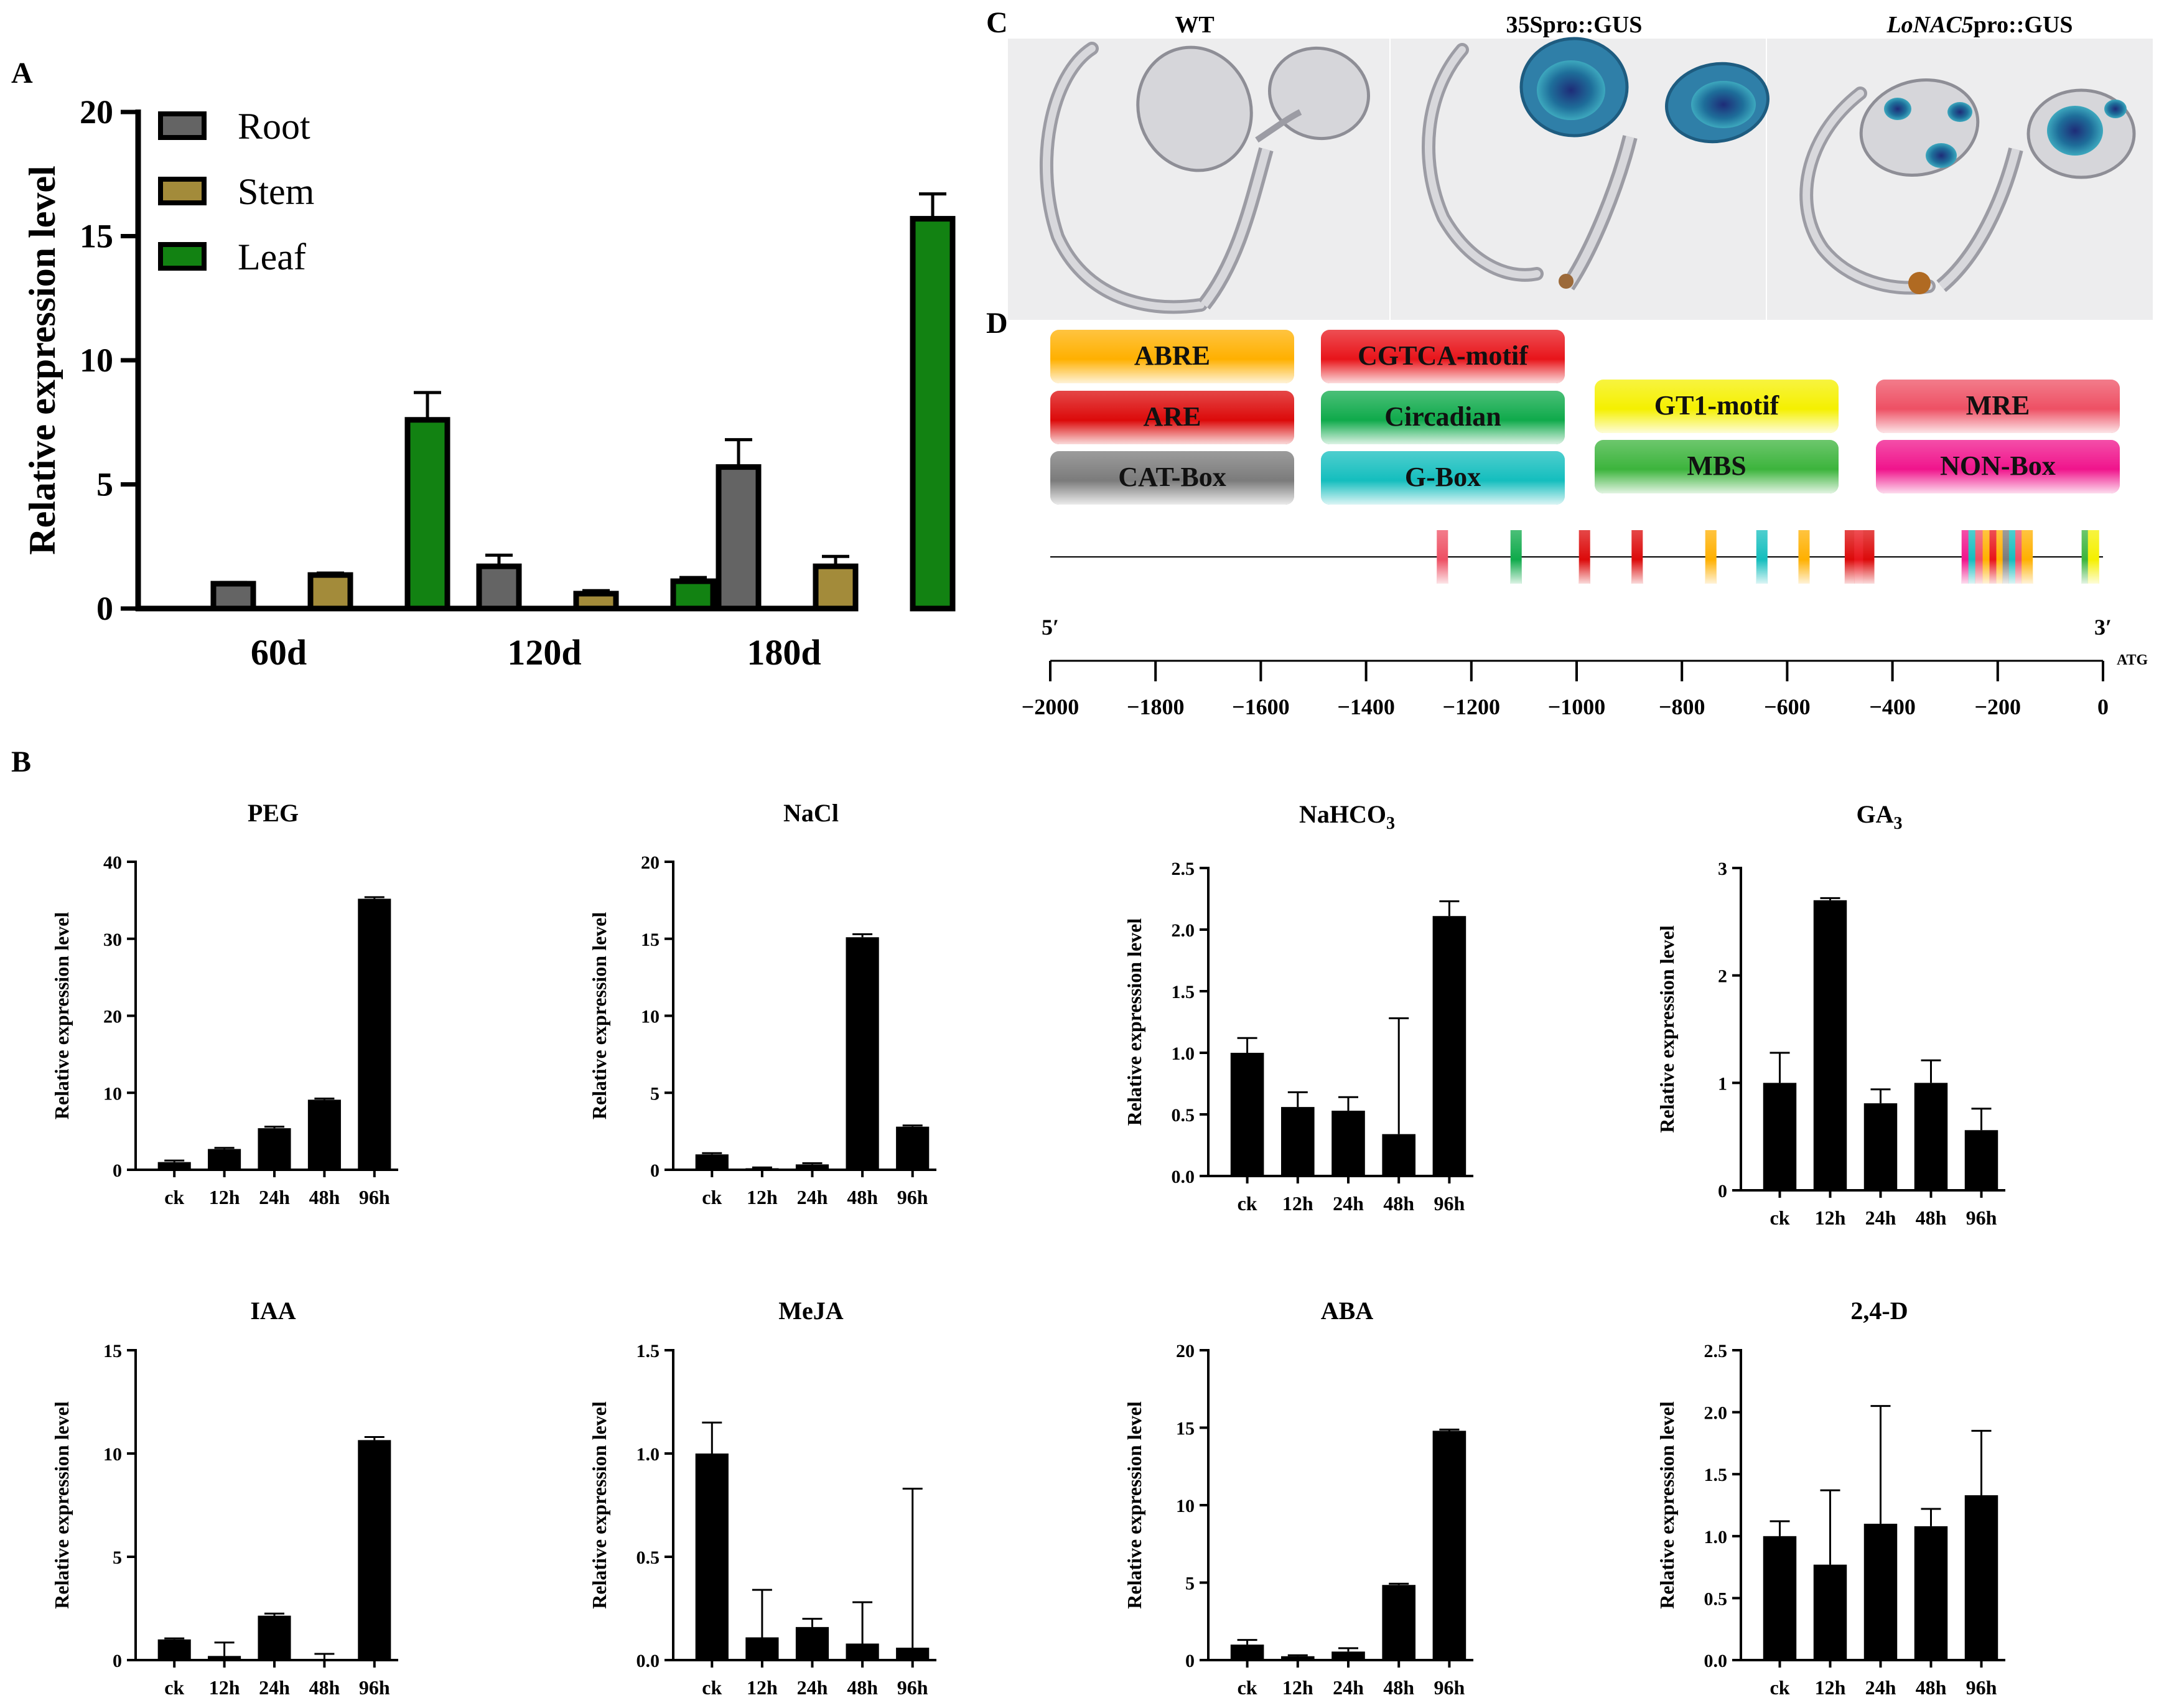  I want to click on chart-title: PEG, so click(273, 813).